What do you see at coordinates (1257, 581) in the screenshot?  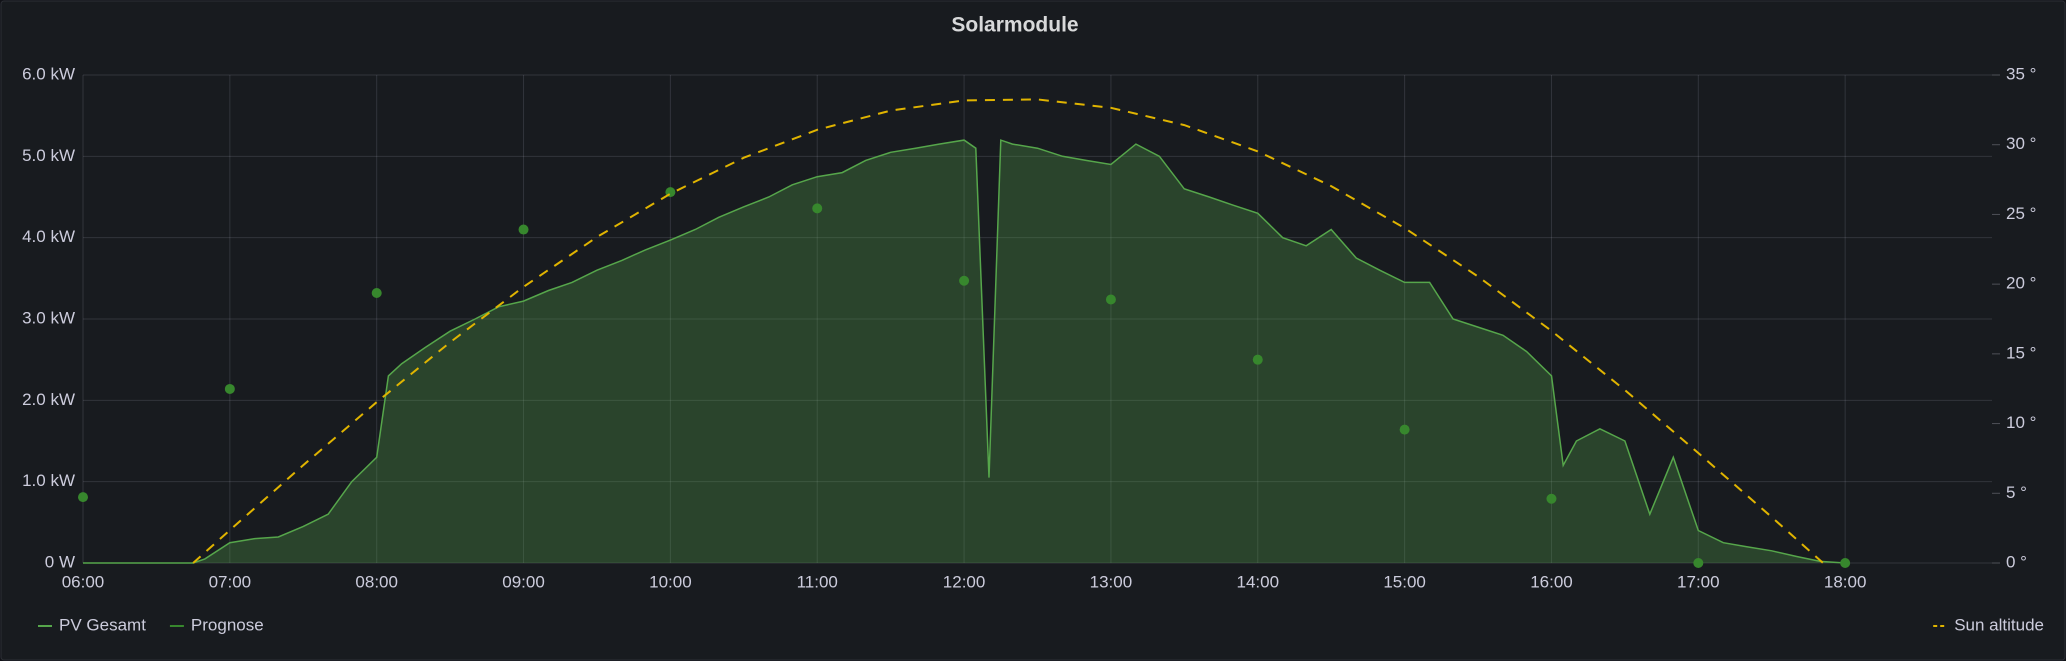 I see `x-tick-label: 14:00` at bounding box center [1257, 581].